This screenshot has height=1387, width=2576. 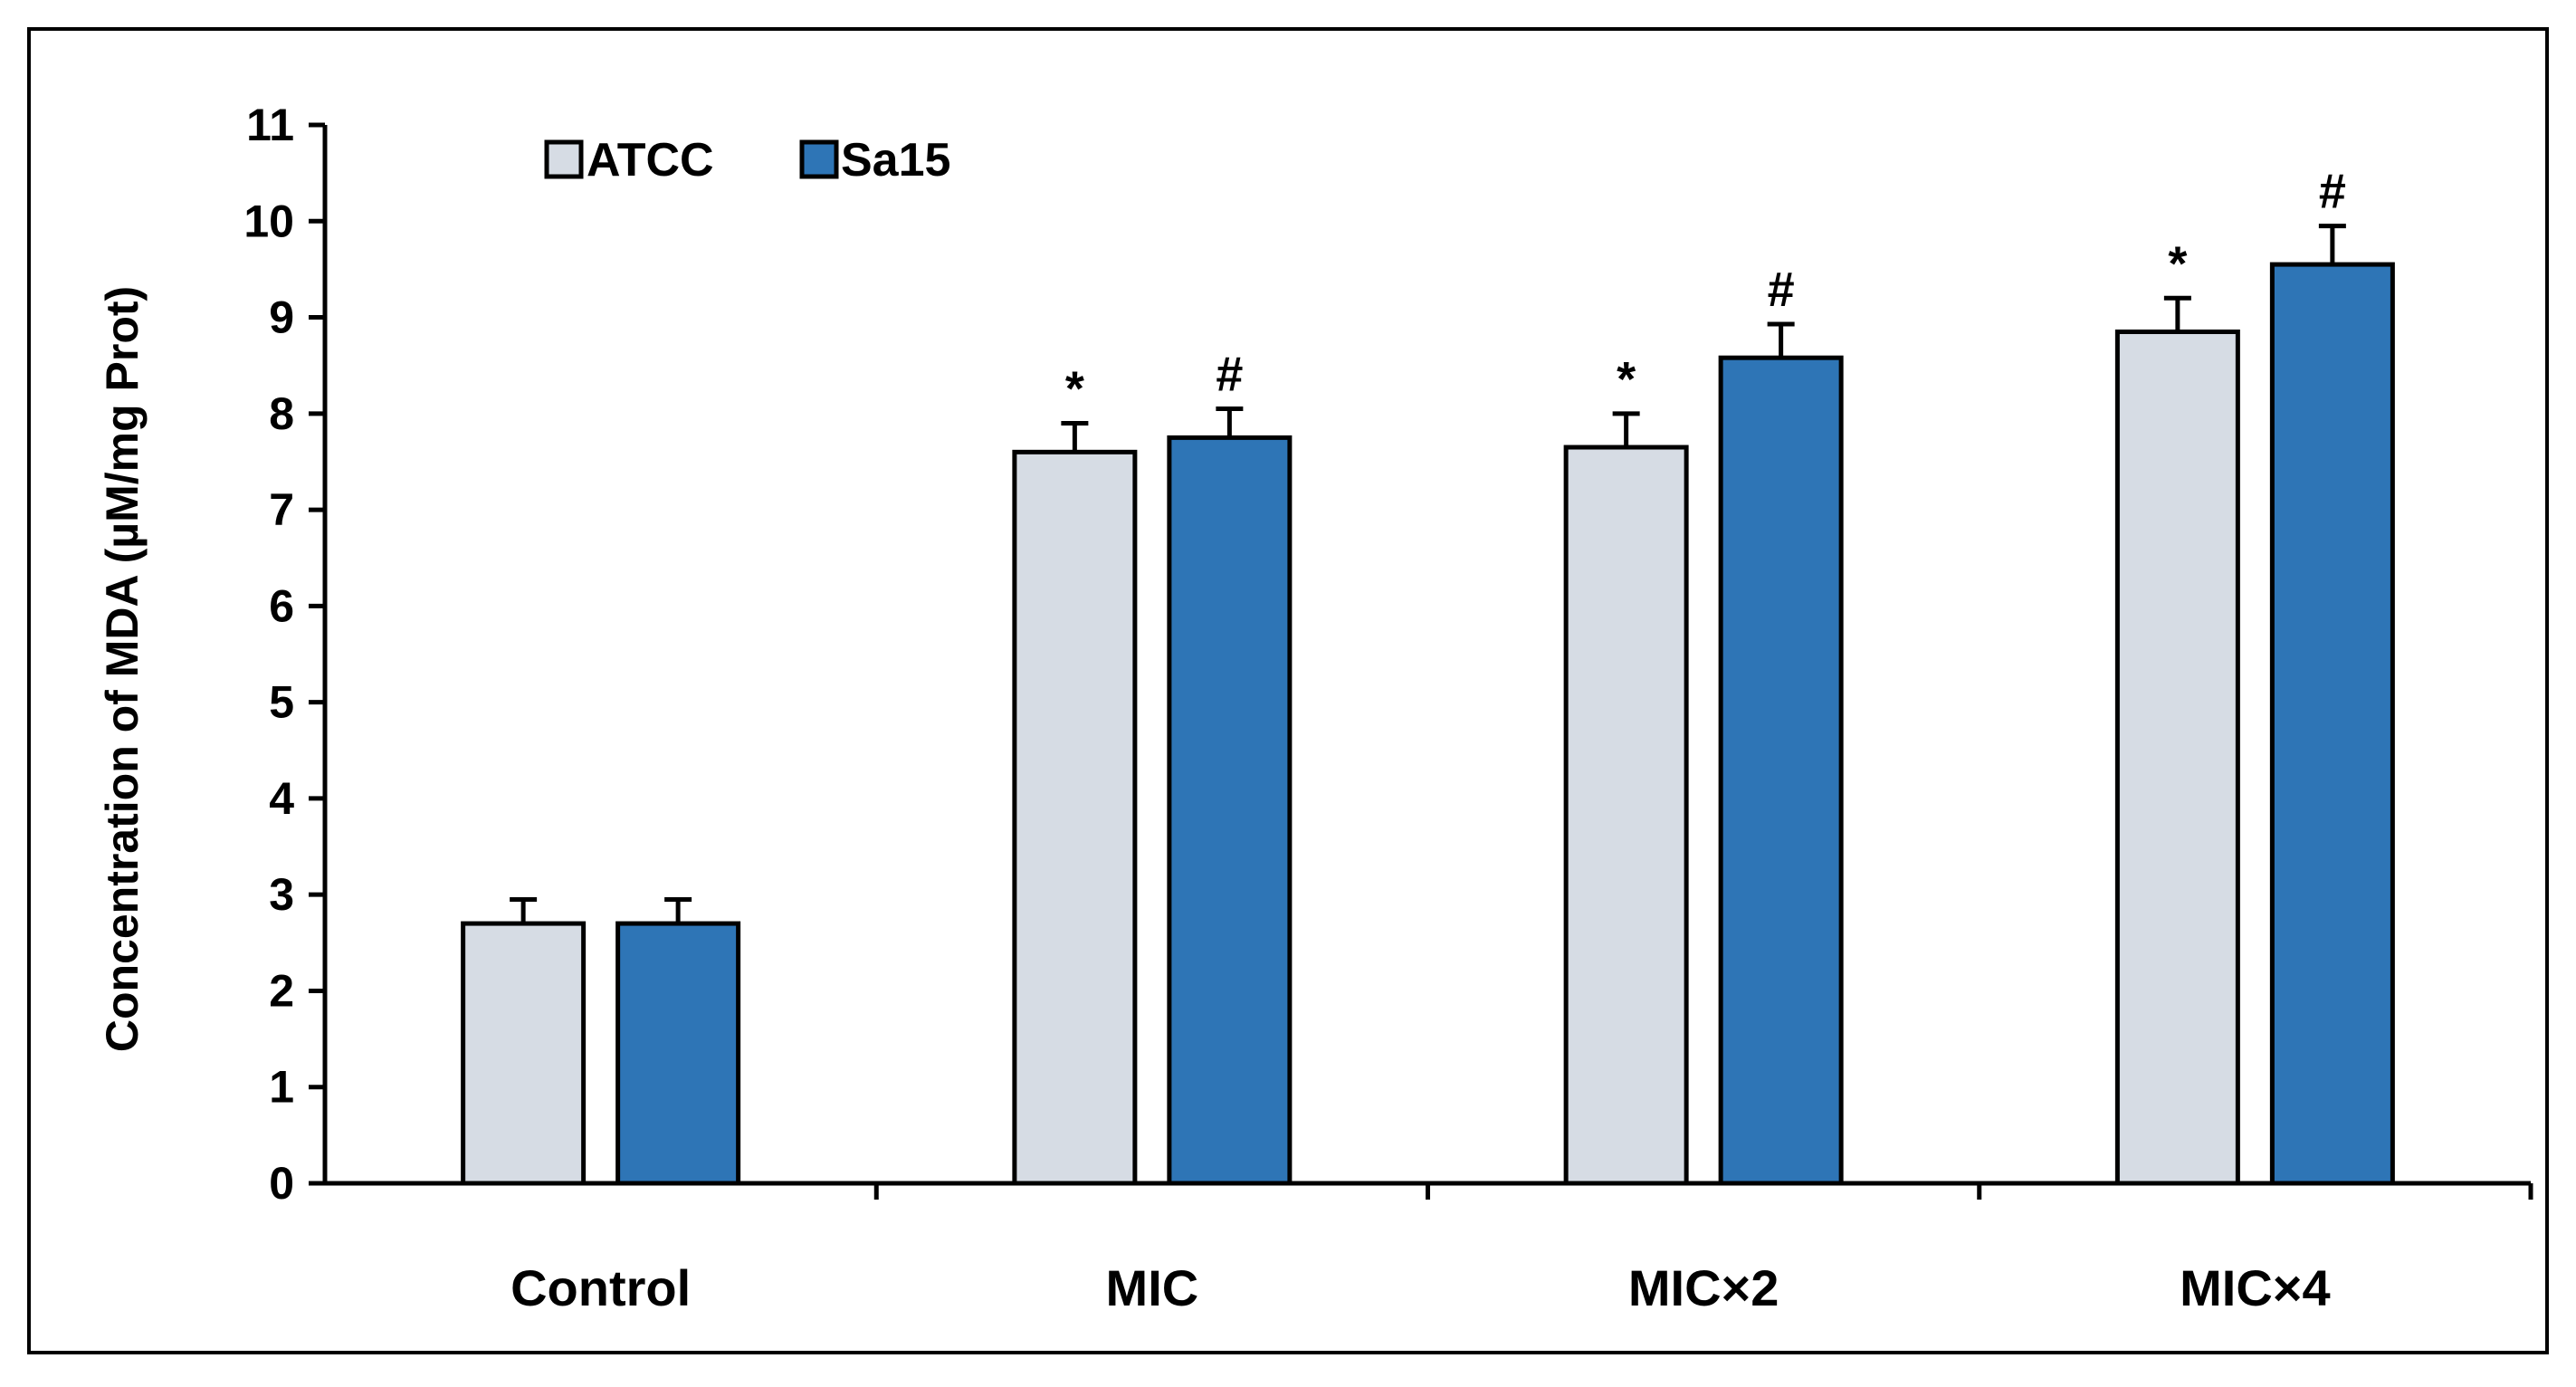 What do you see at coordinates (282, 702) in the screenshot?
I see `y-tick-label: 5` at bounding box center [282, 702].